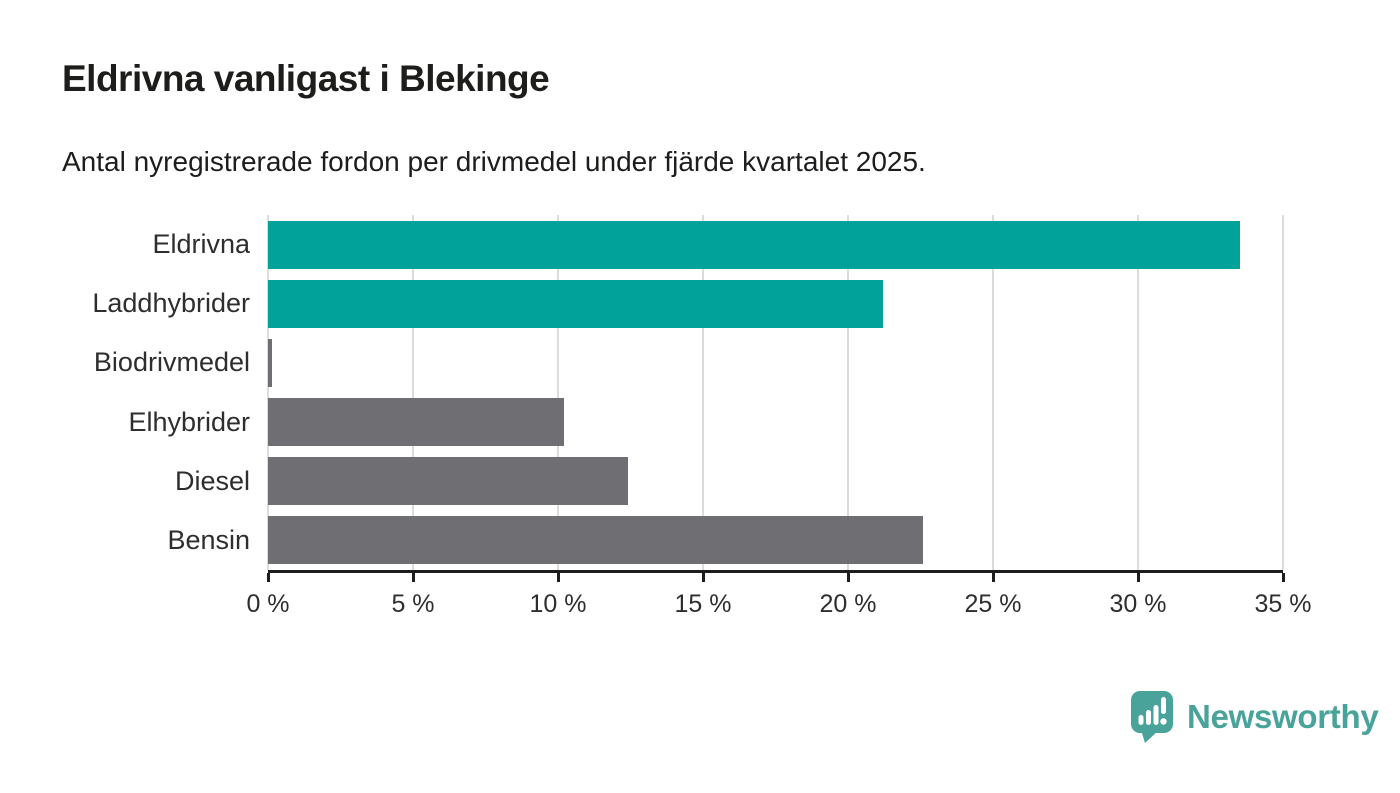 This screenshot has width=1400, height=793. I want to click on category-label-elhybrider: Elhybrider, so click(189, 421).